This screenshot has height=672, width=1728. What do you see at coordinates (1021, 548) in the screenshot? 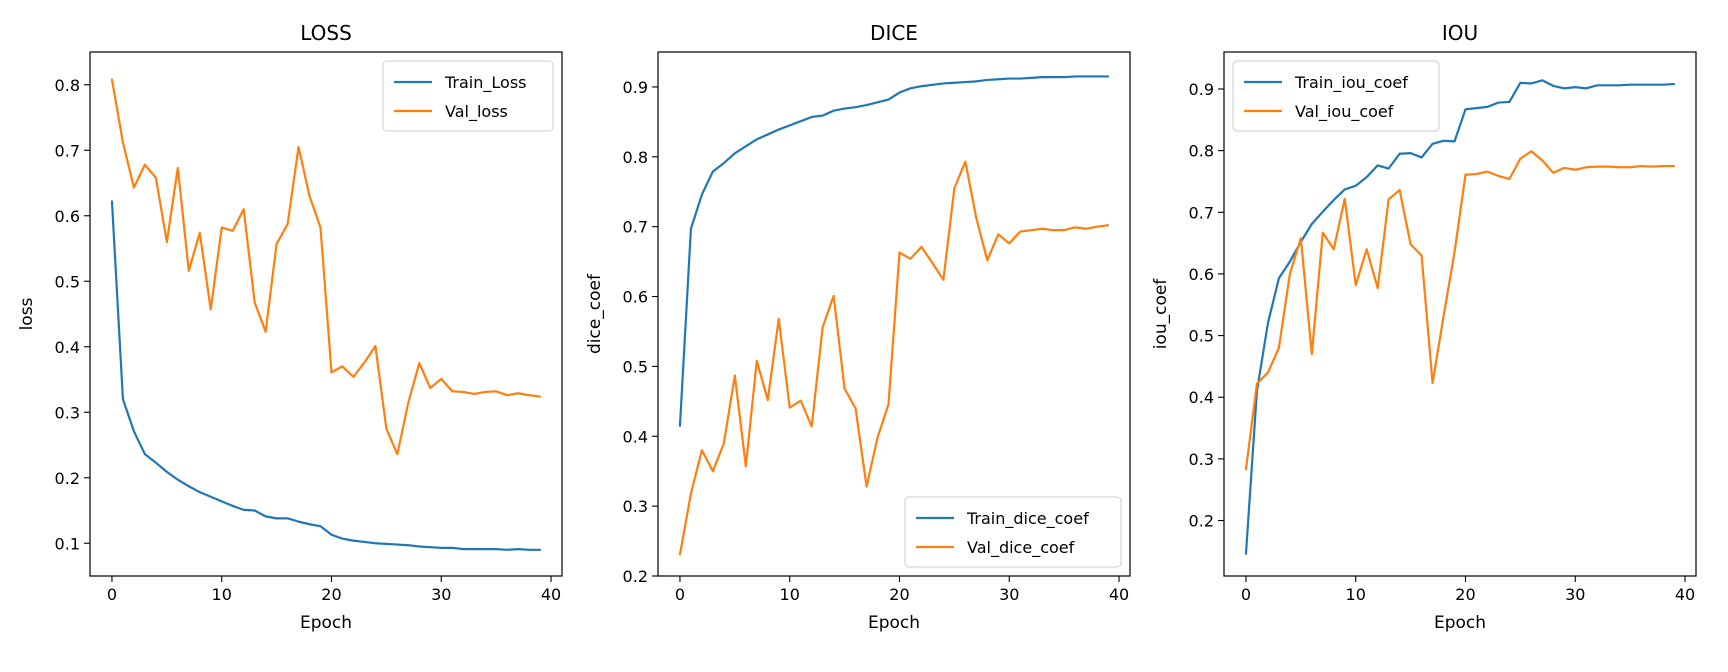
I see `legend-label: Val_dice_coef` at bounding box center [1021, 548].